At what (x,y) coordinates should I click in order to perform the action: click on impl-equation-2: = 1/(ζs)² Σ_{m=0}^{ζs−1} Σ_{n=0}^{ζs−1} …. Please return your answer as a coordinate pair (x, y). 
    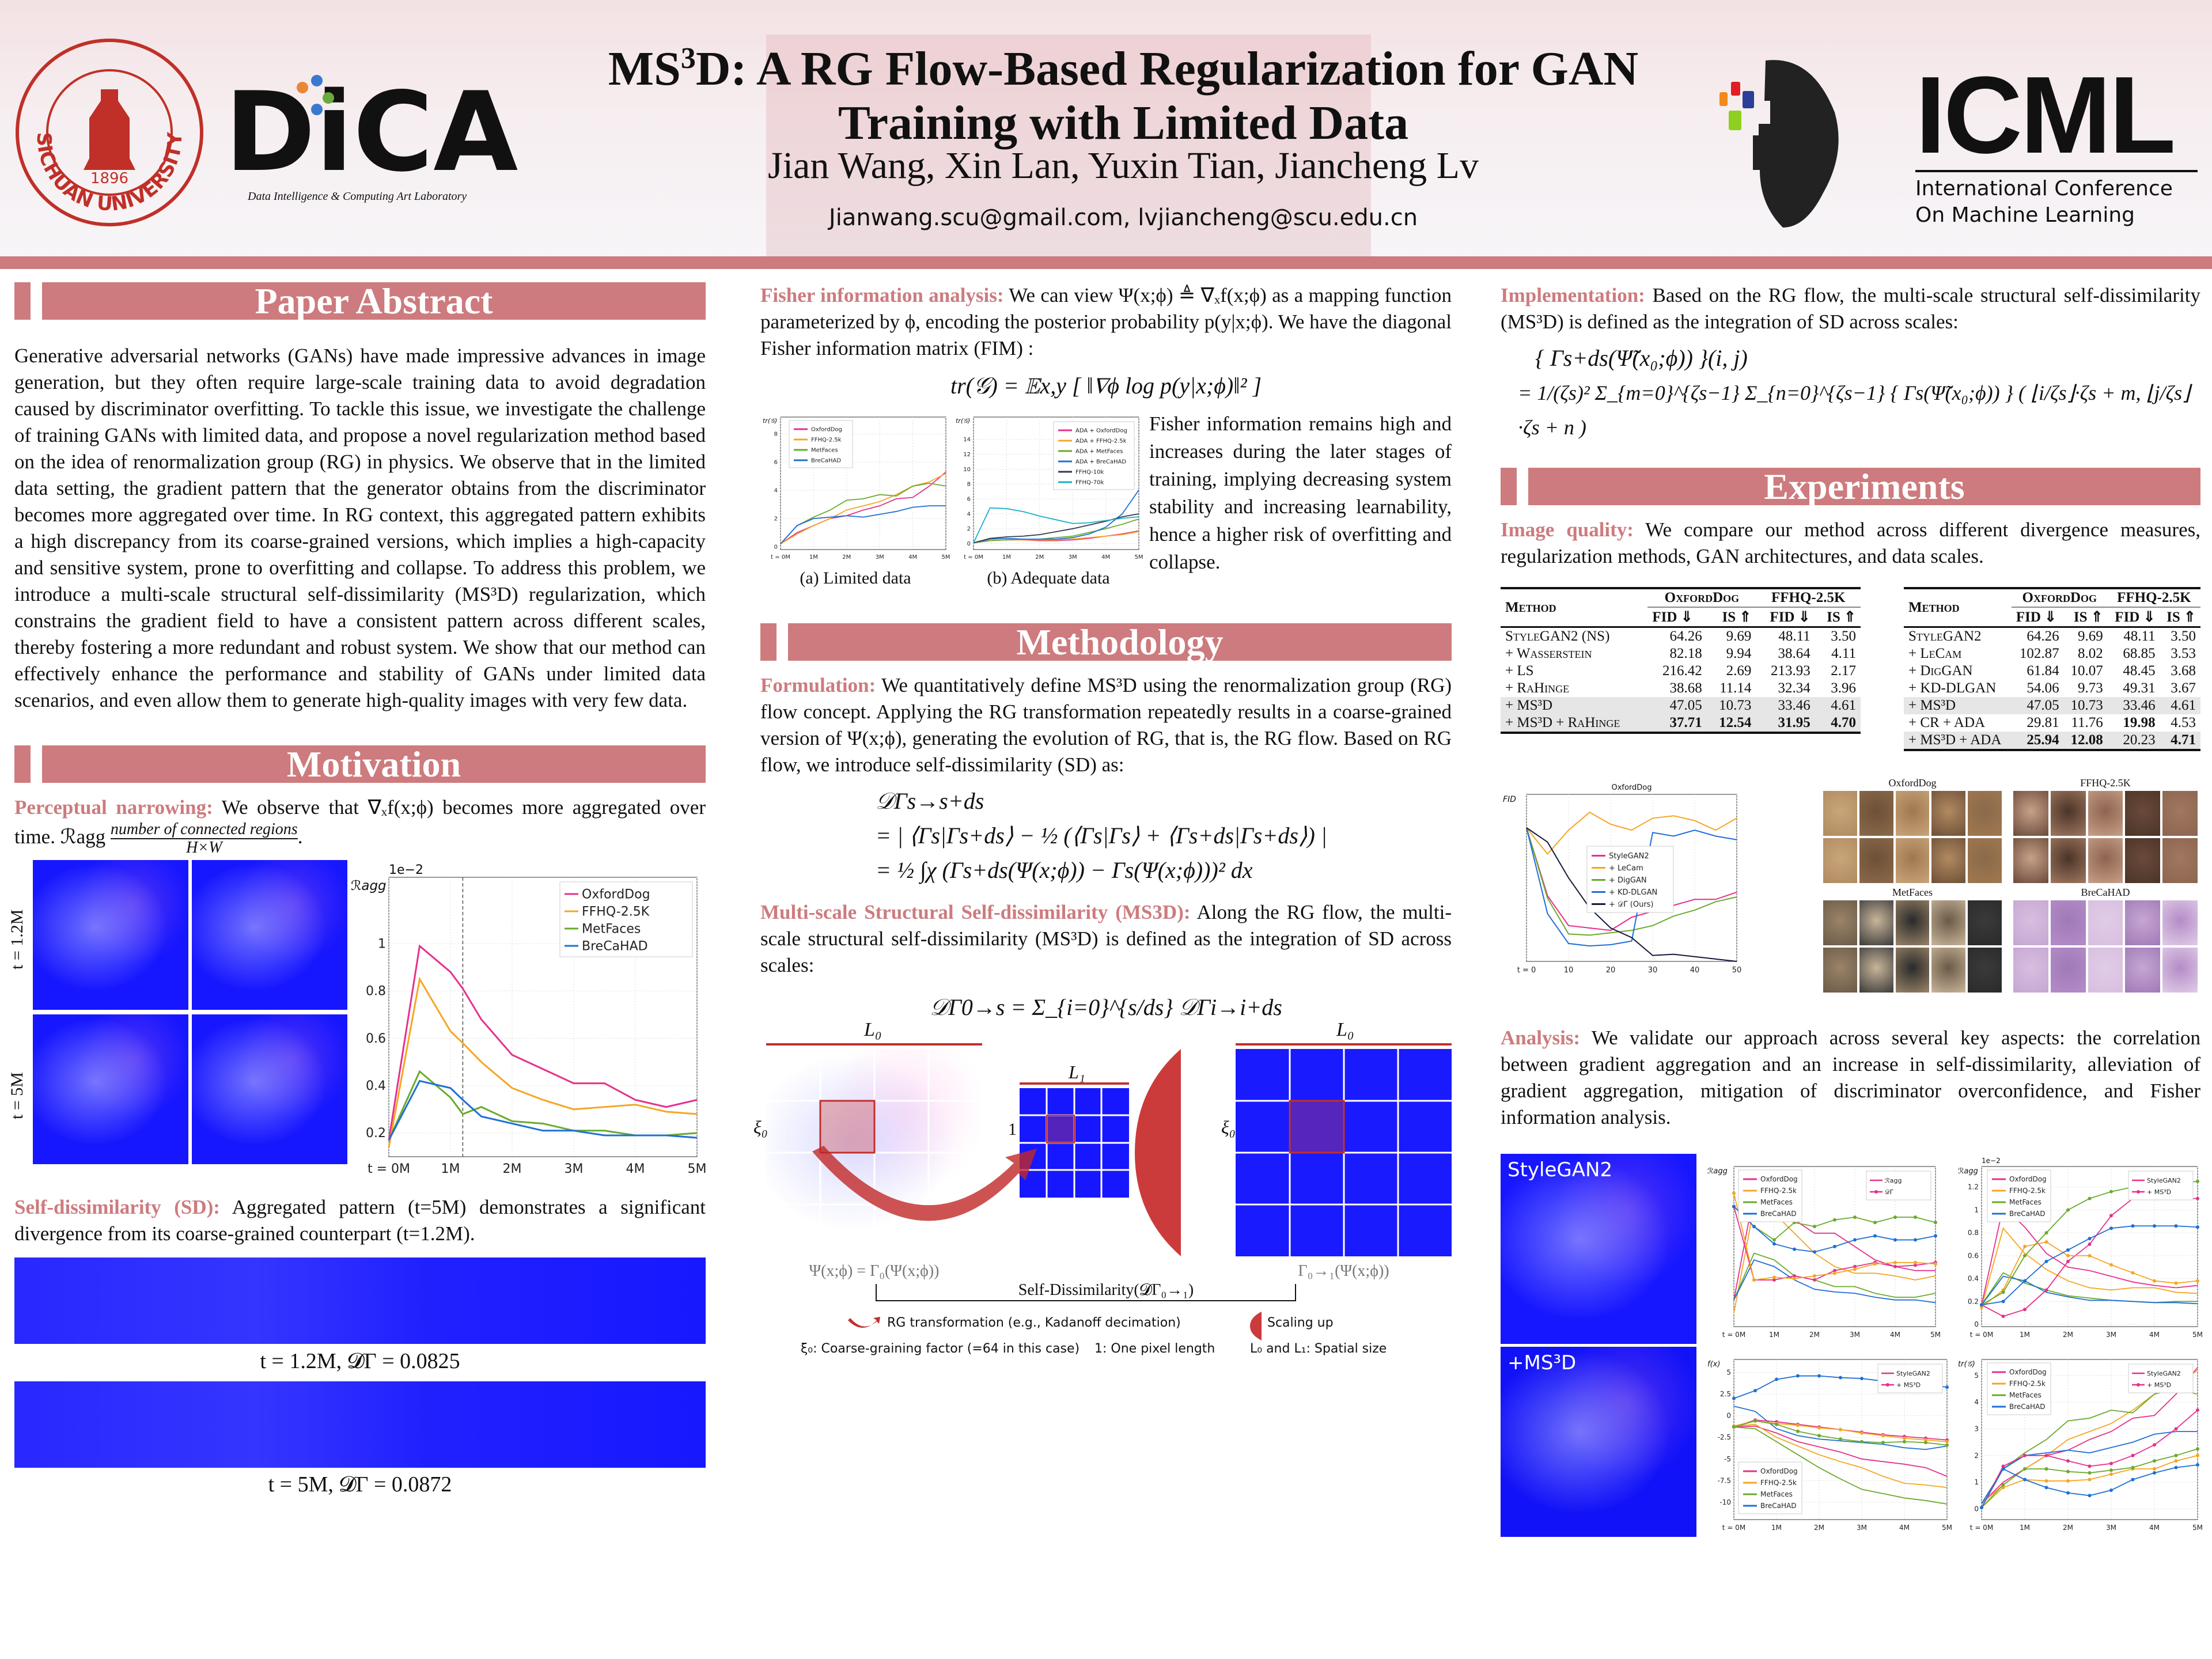
    Looking at the image, I should click on (1854, 410).